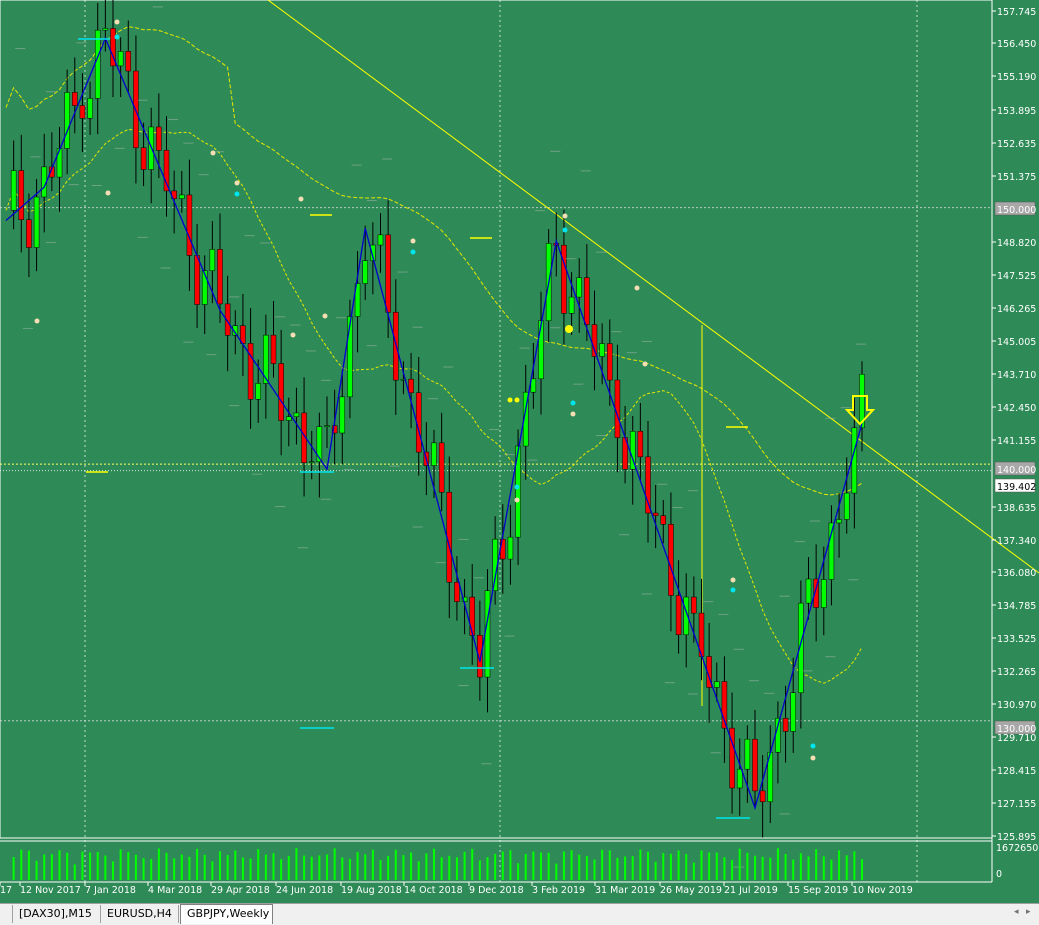 This screenshot has width=1039, height=925. What do you see at coordinates (57, 914) in the screenshot?
I see `tab-dax30-m15: [DAX30],M15` at bounding box center [57, 914].